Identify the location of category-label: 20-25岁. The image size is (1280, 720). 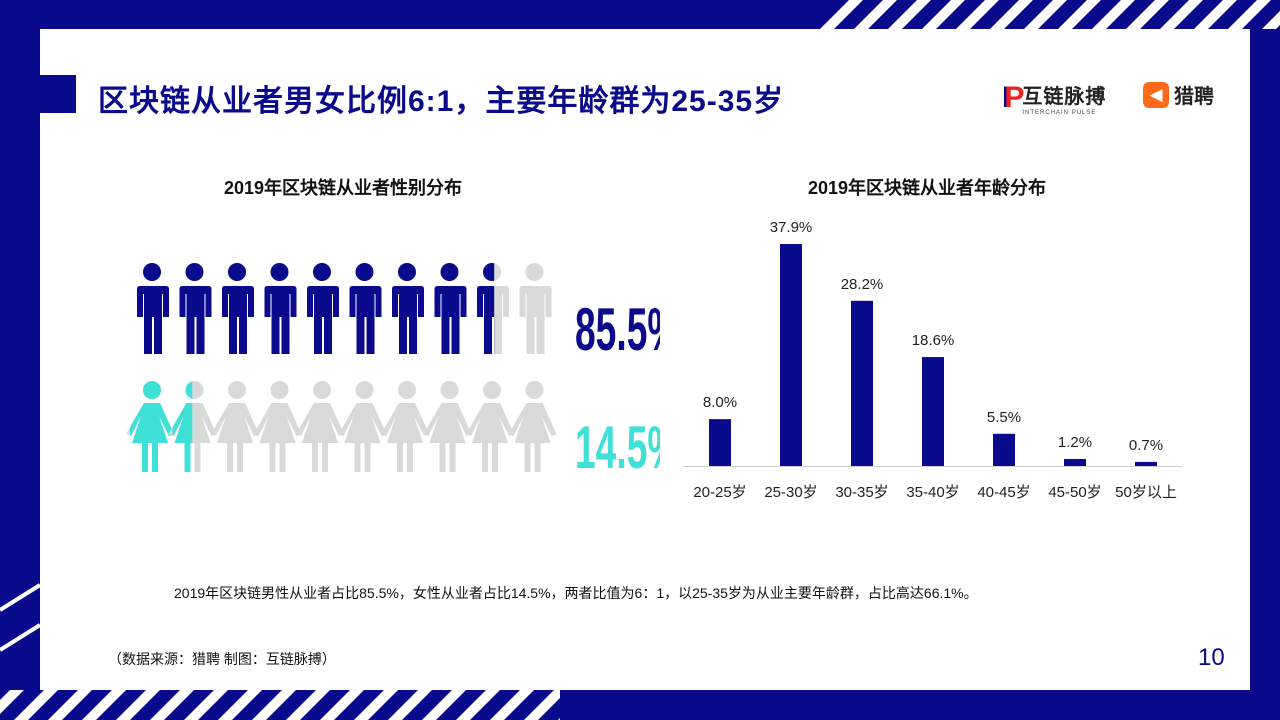
(719, 492).